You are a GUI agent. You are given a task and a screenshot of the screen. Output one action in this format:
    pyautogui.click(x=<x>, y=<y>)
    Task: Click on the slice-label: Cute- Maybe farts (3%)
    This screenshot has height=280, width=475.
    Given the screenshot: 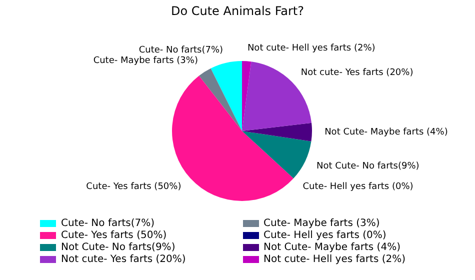 What is the action you would take?
    pyautogui.click(x=145, y=61)
    